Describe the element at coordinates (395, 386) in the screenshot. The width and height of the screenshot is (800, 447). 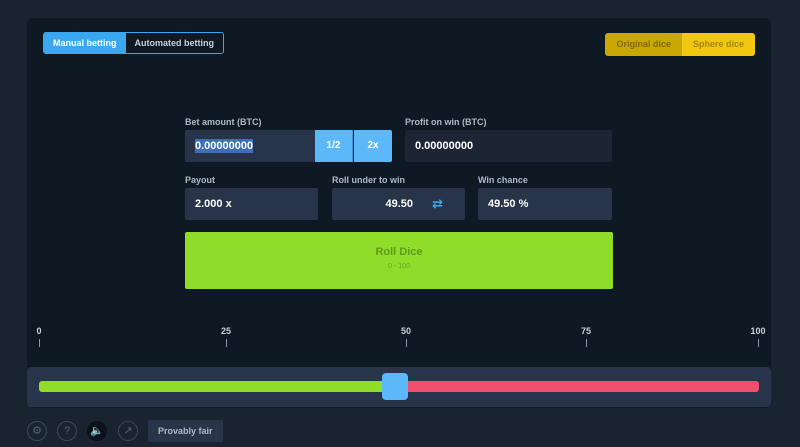
I see `slider-thumb` at that location.